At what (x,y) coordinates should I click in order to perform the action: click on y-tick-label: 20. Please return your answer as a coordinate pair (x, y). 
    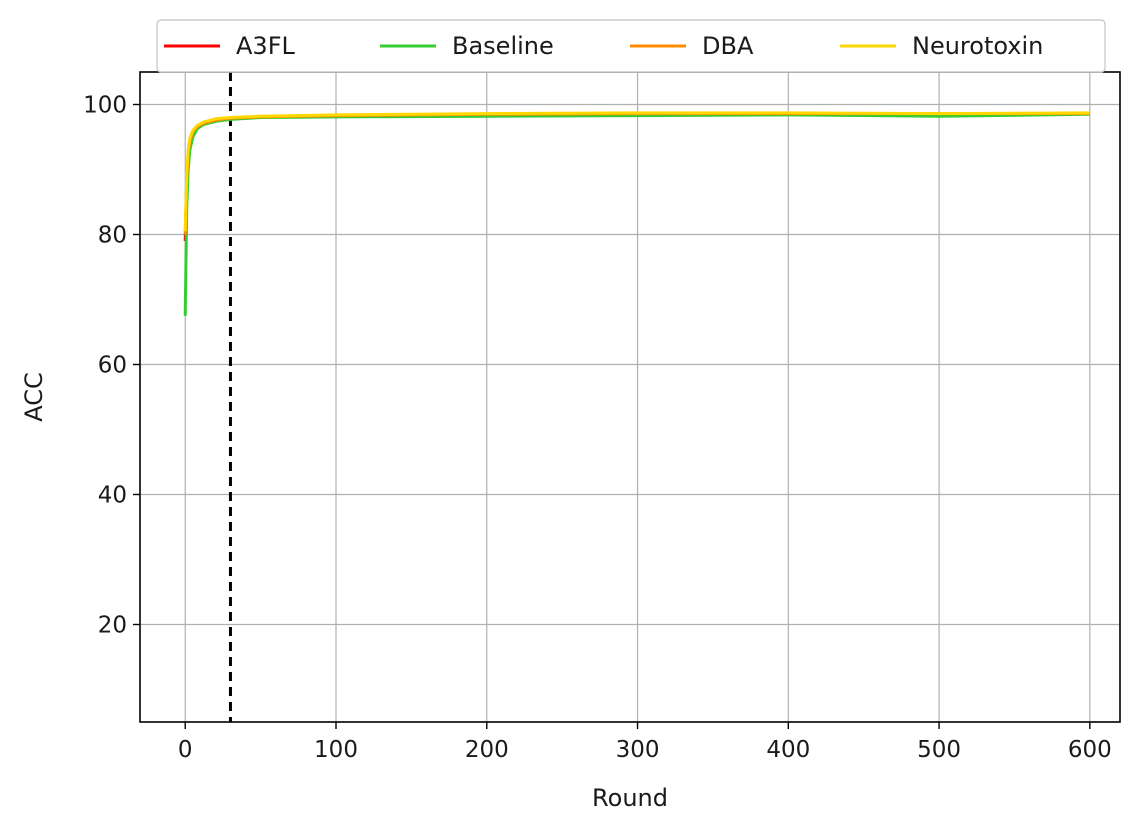
    Looking at the image, I should click on (112, 626).